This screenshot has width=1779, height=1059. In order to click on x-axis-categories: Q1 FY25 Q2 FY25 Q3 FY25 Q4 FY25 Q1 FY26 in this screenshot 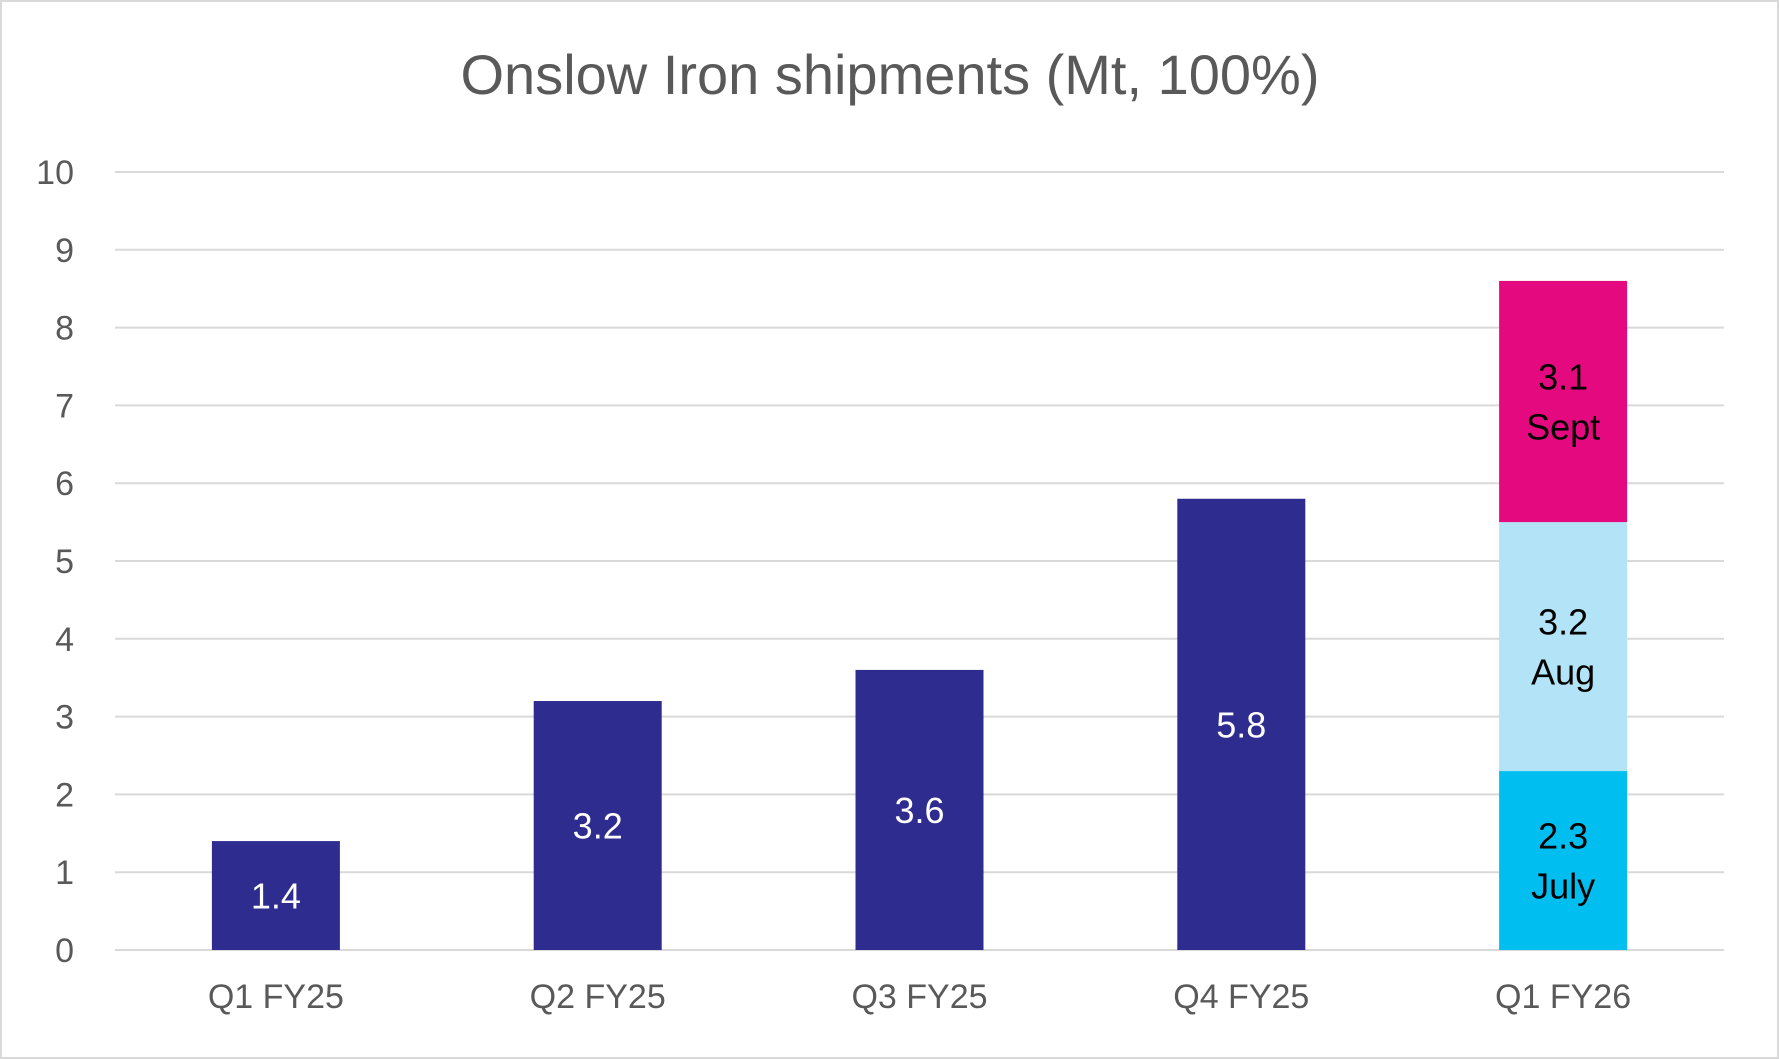, I will do `click(919, 997)`.